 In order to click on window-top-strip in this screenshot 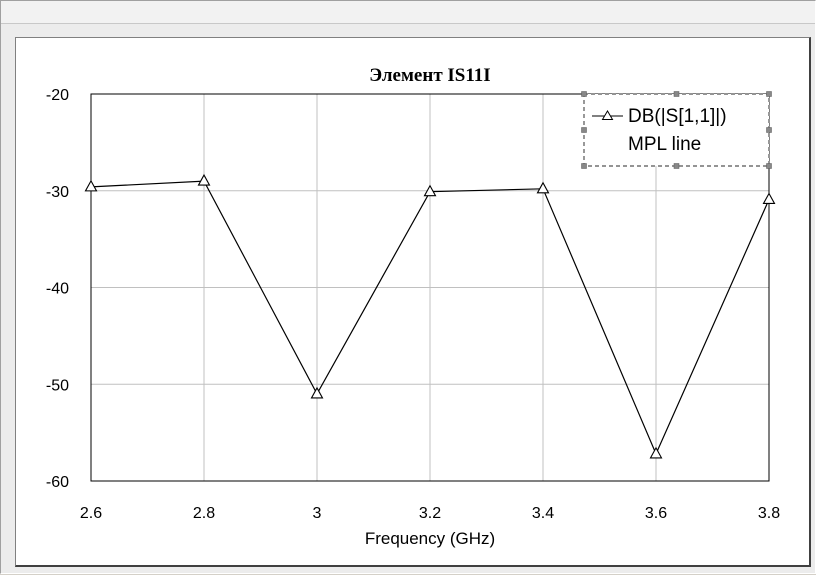, I will do `click(408, 12)`.